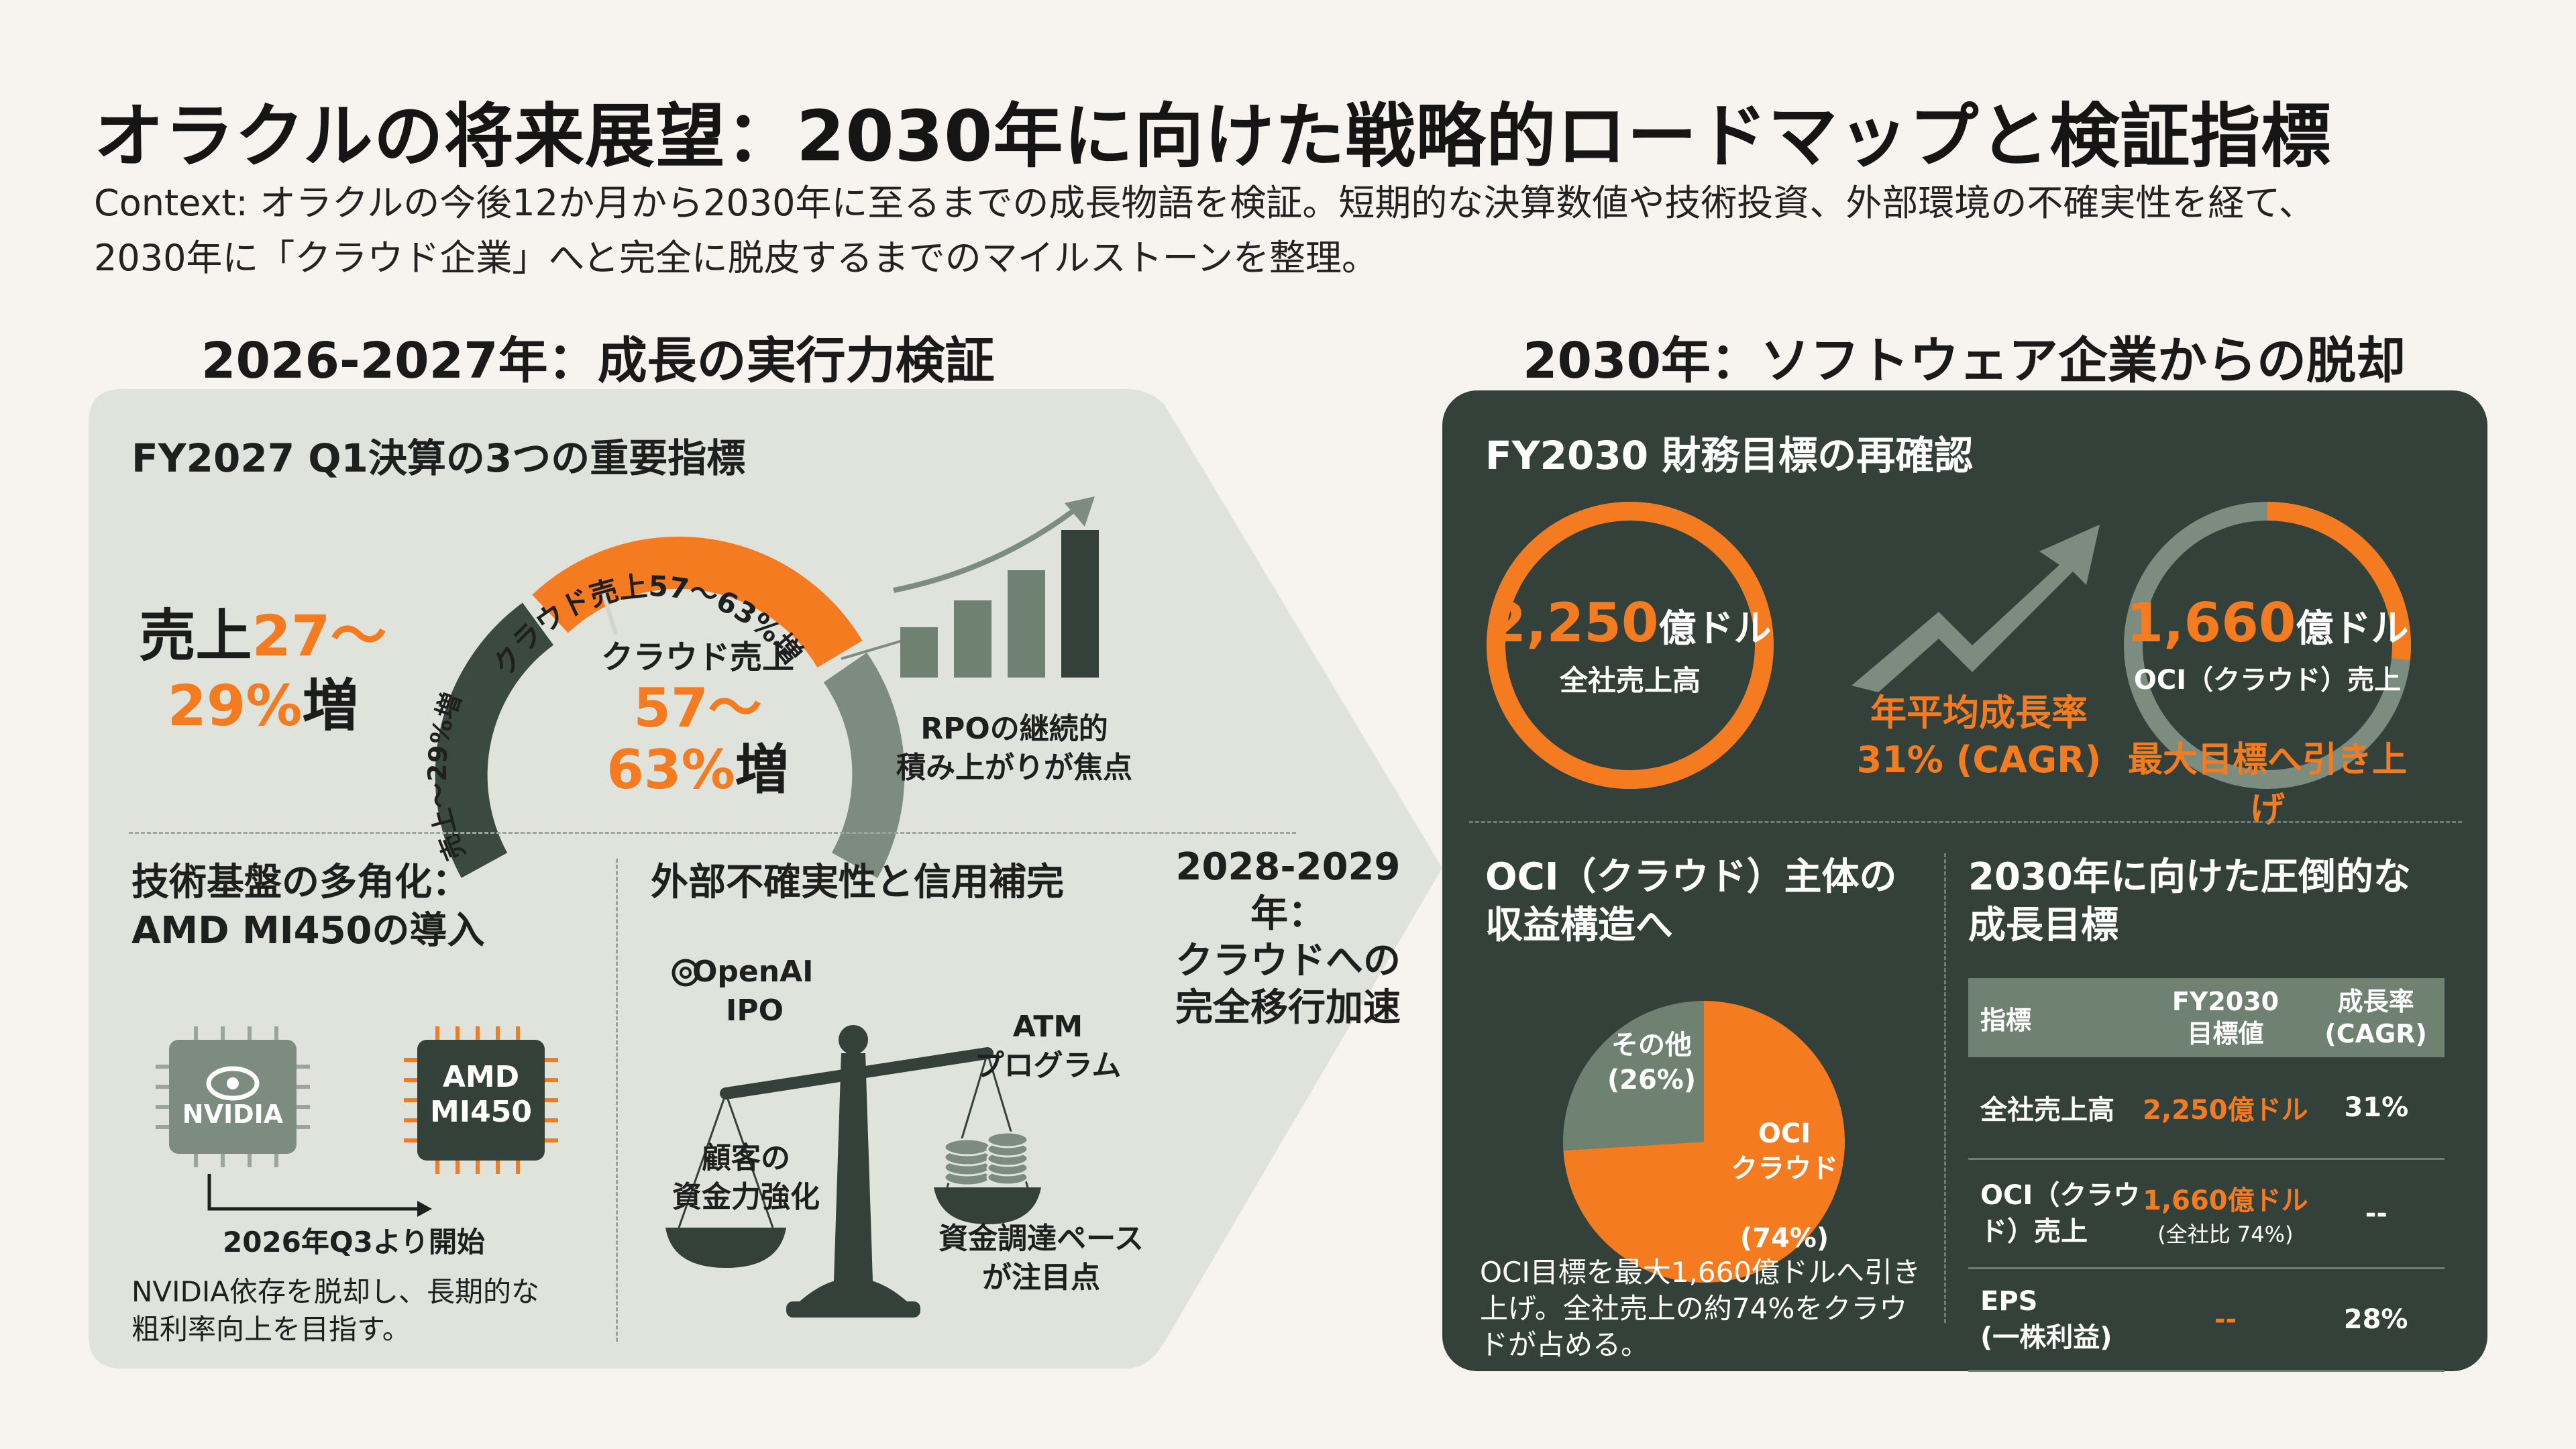  Describe the element at coordinates (1784, 1151) in the screenshot. I see `pie-label-oci-name: OCI クラウド` at that location.